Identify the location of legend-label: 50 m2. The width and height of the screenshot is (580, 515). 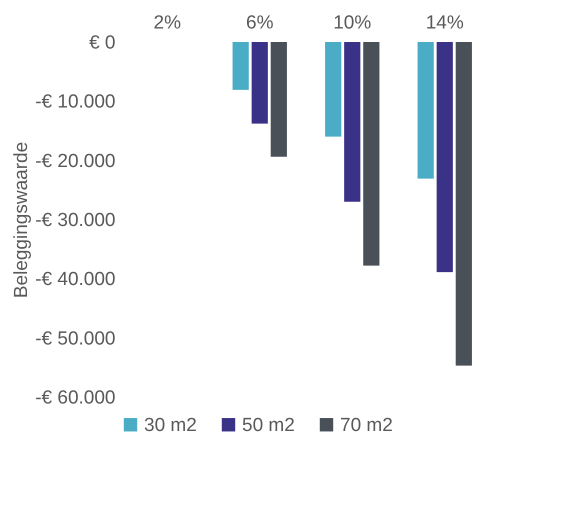
(268, 425).